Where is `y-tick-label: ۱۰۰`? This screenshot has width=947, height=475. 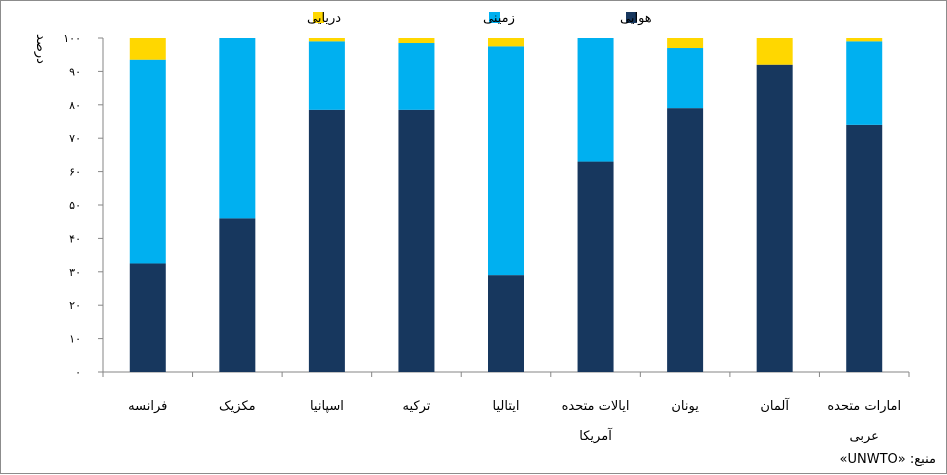
y-tick-label: ۱۰۰ is located at coordinates (72, 38).